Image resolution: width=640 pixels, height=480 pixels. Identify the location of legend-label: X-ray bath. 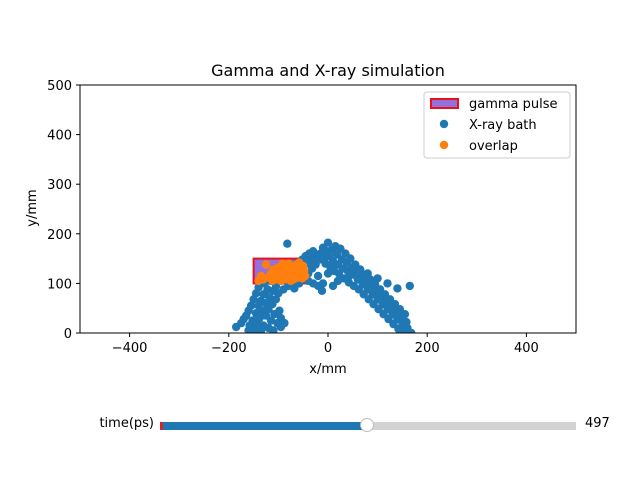
(503, 125).